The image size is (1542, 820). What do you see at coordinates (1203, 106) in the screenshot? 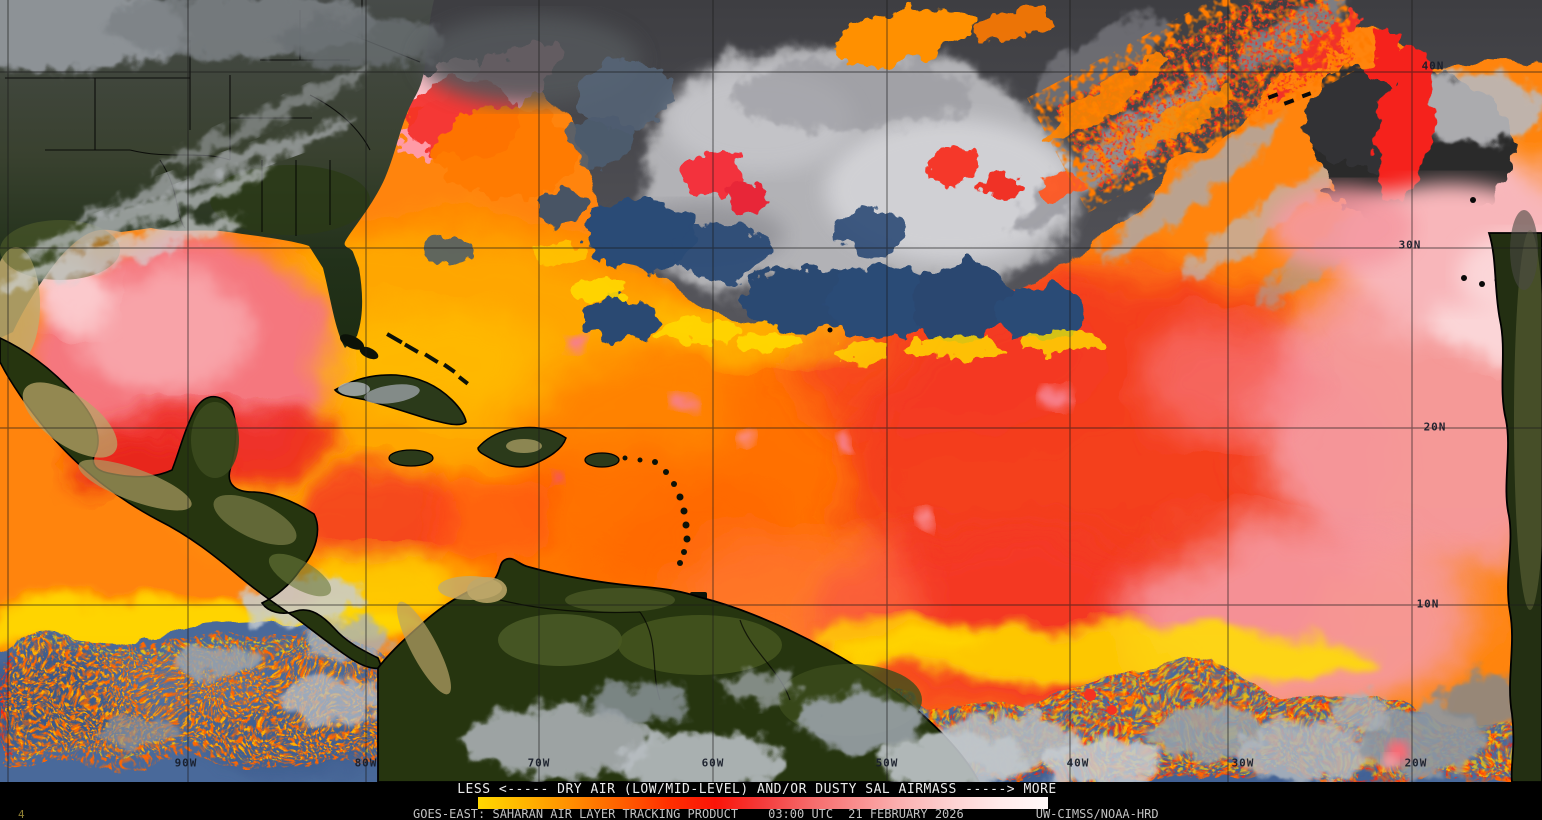
I see `top-orange-speckle-band` at bounding box center [1203, 106].